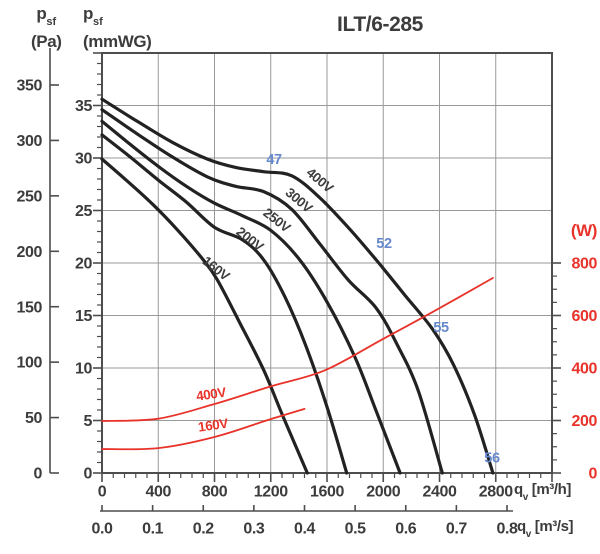 Image resolution: width=600 pixels, height=554 pixels. What do you see at coordinates (593, 474) in the screenshot?
I see `watts-tick-label: 0` at bounding box center [593, 474].